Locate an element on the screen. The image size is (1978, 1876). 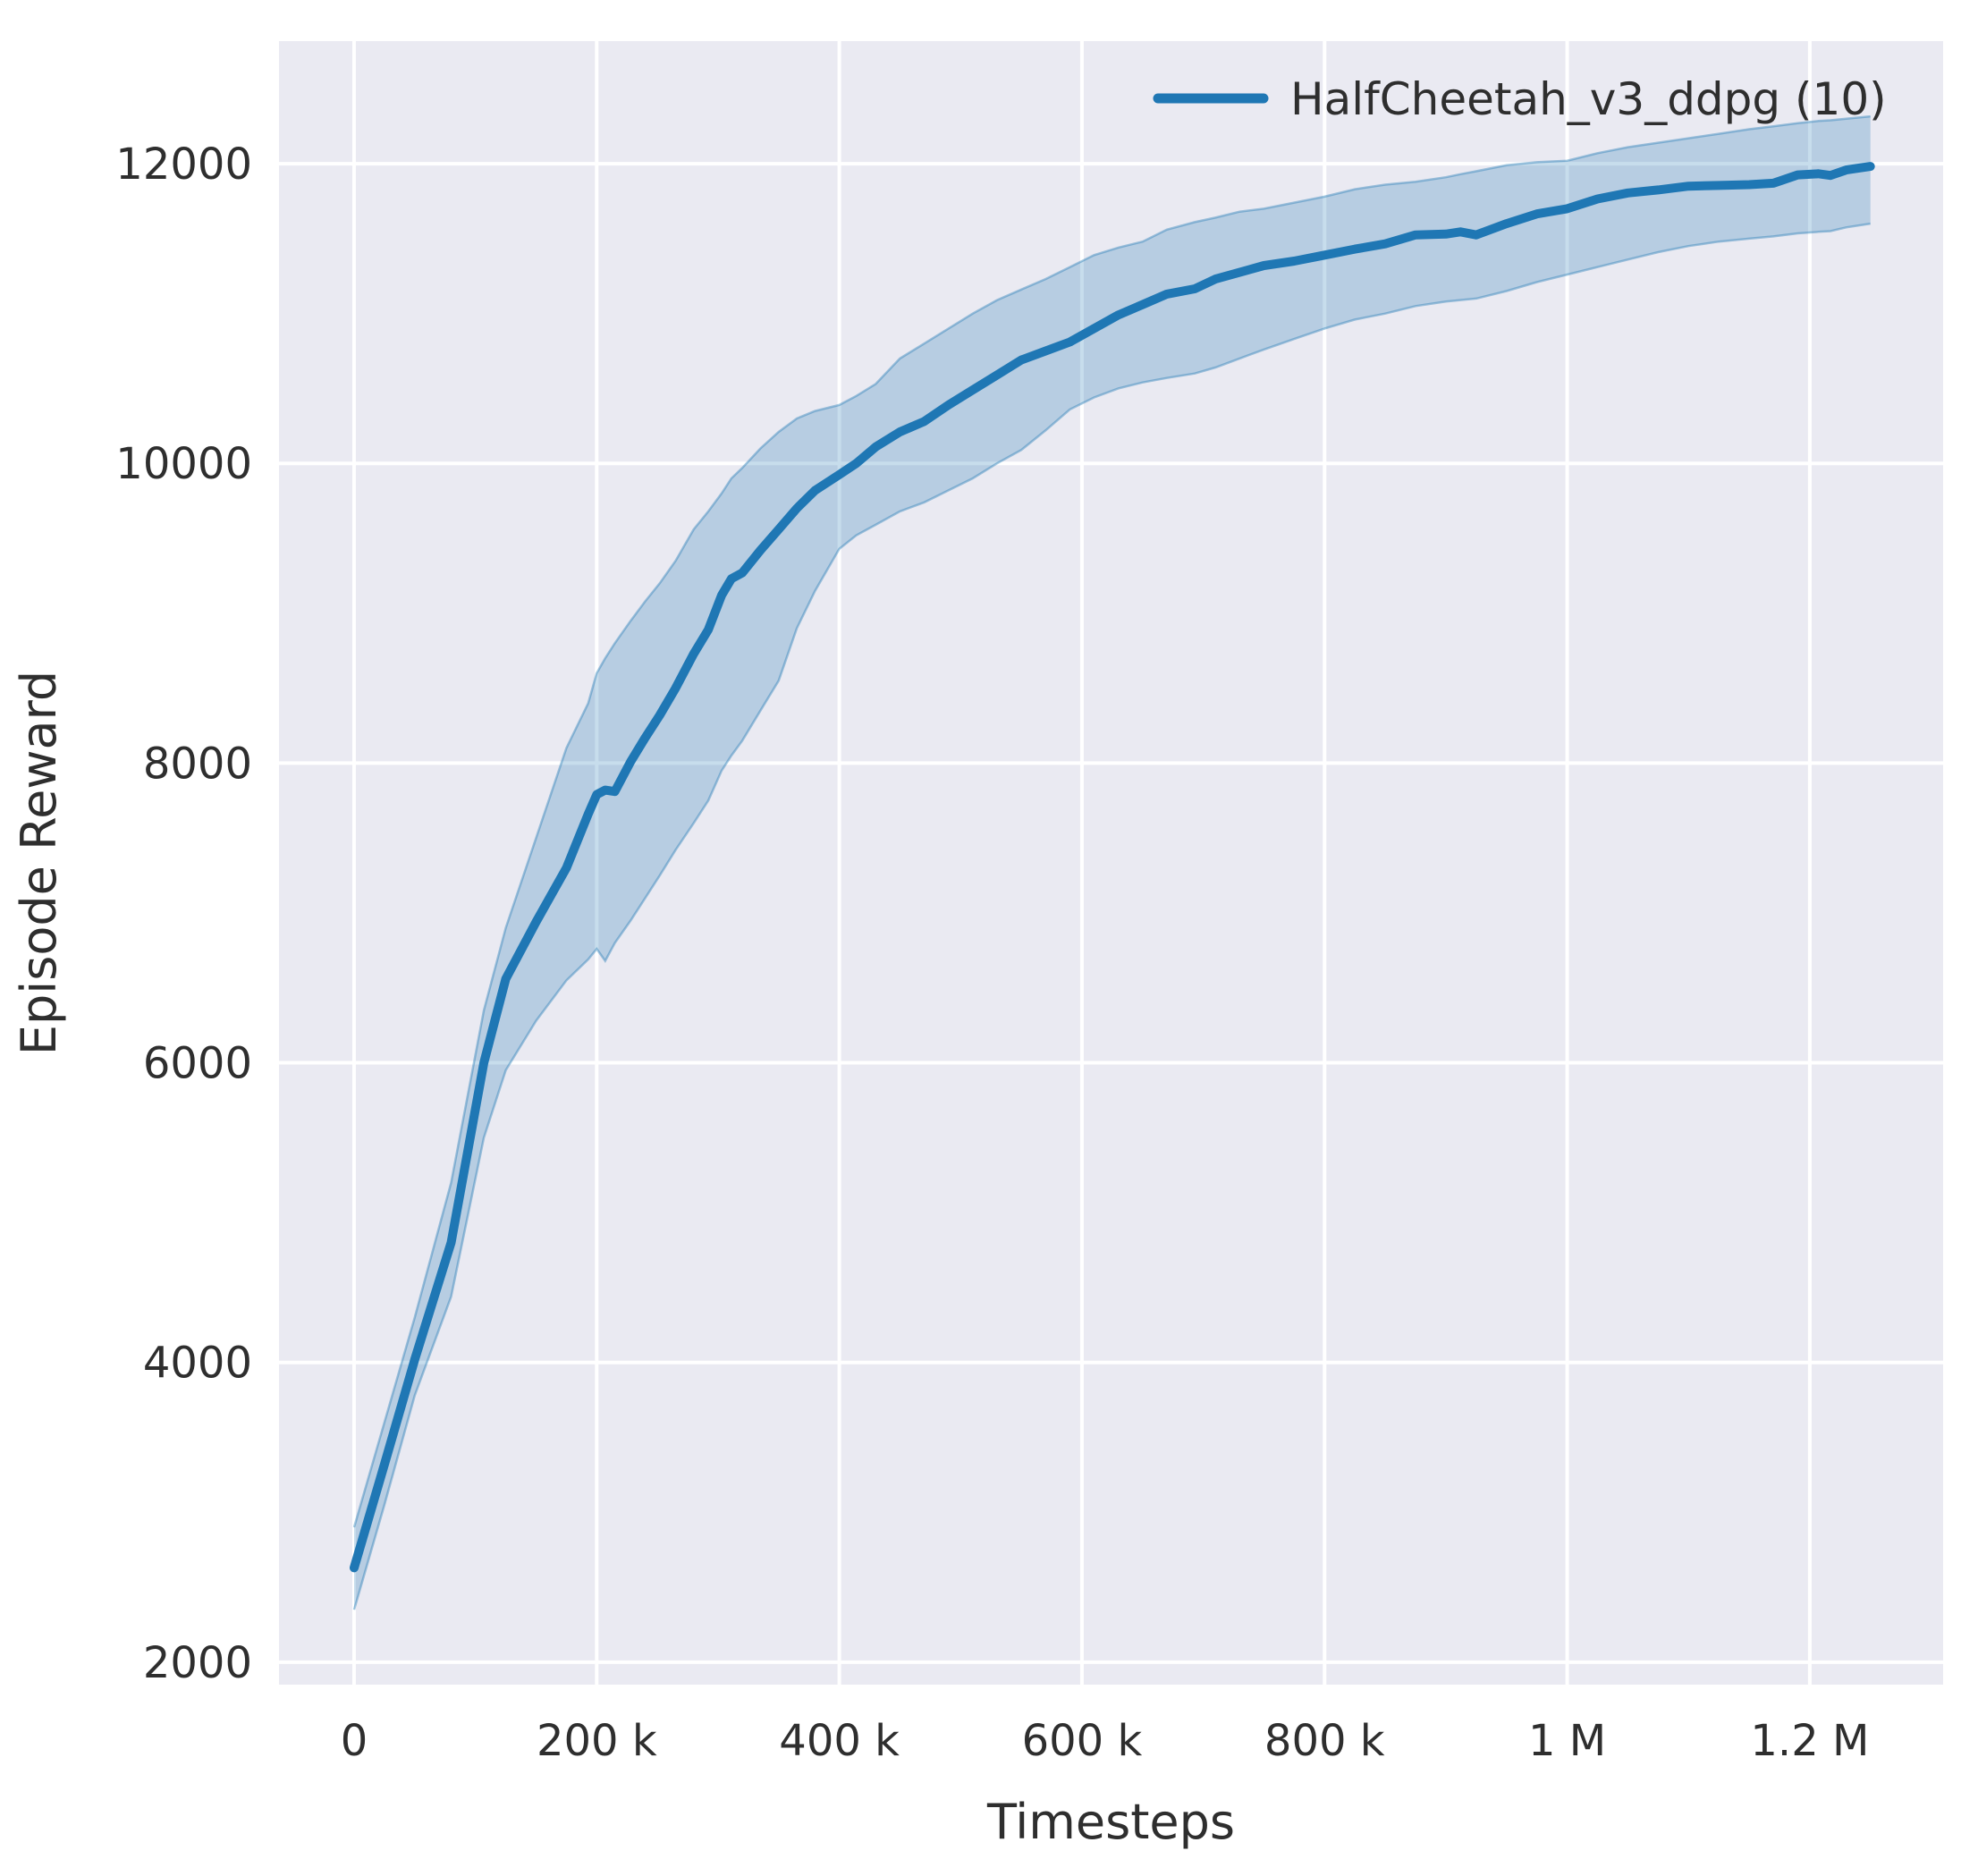
y-tick-label: 2000 is located at coordinates (197, 1663).